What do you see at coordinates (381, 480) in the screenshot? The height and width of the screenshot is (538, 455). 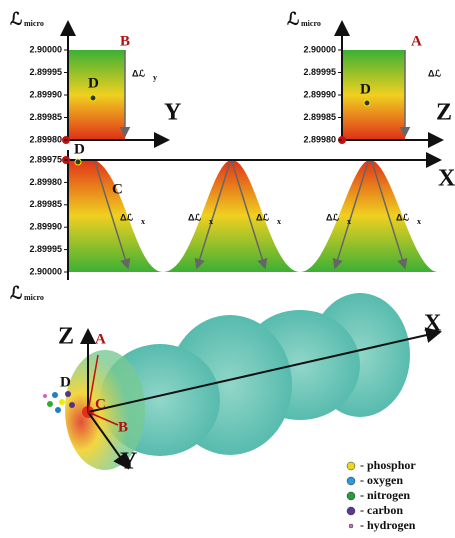 I see `legend-label: - oxygen` at bounding box center [381, 480].